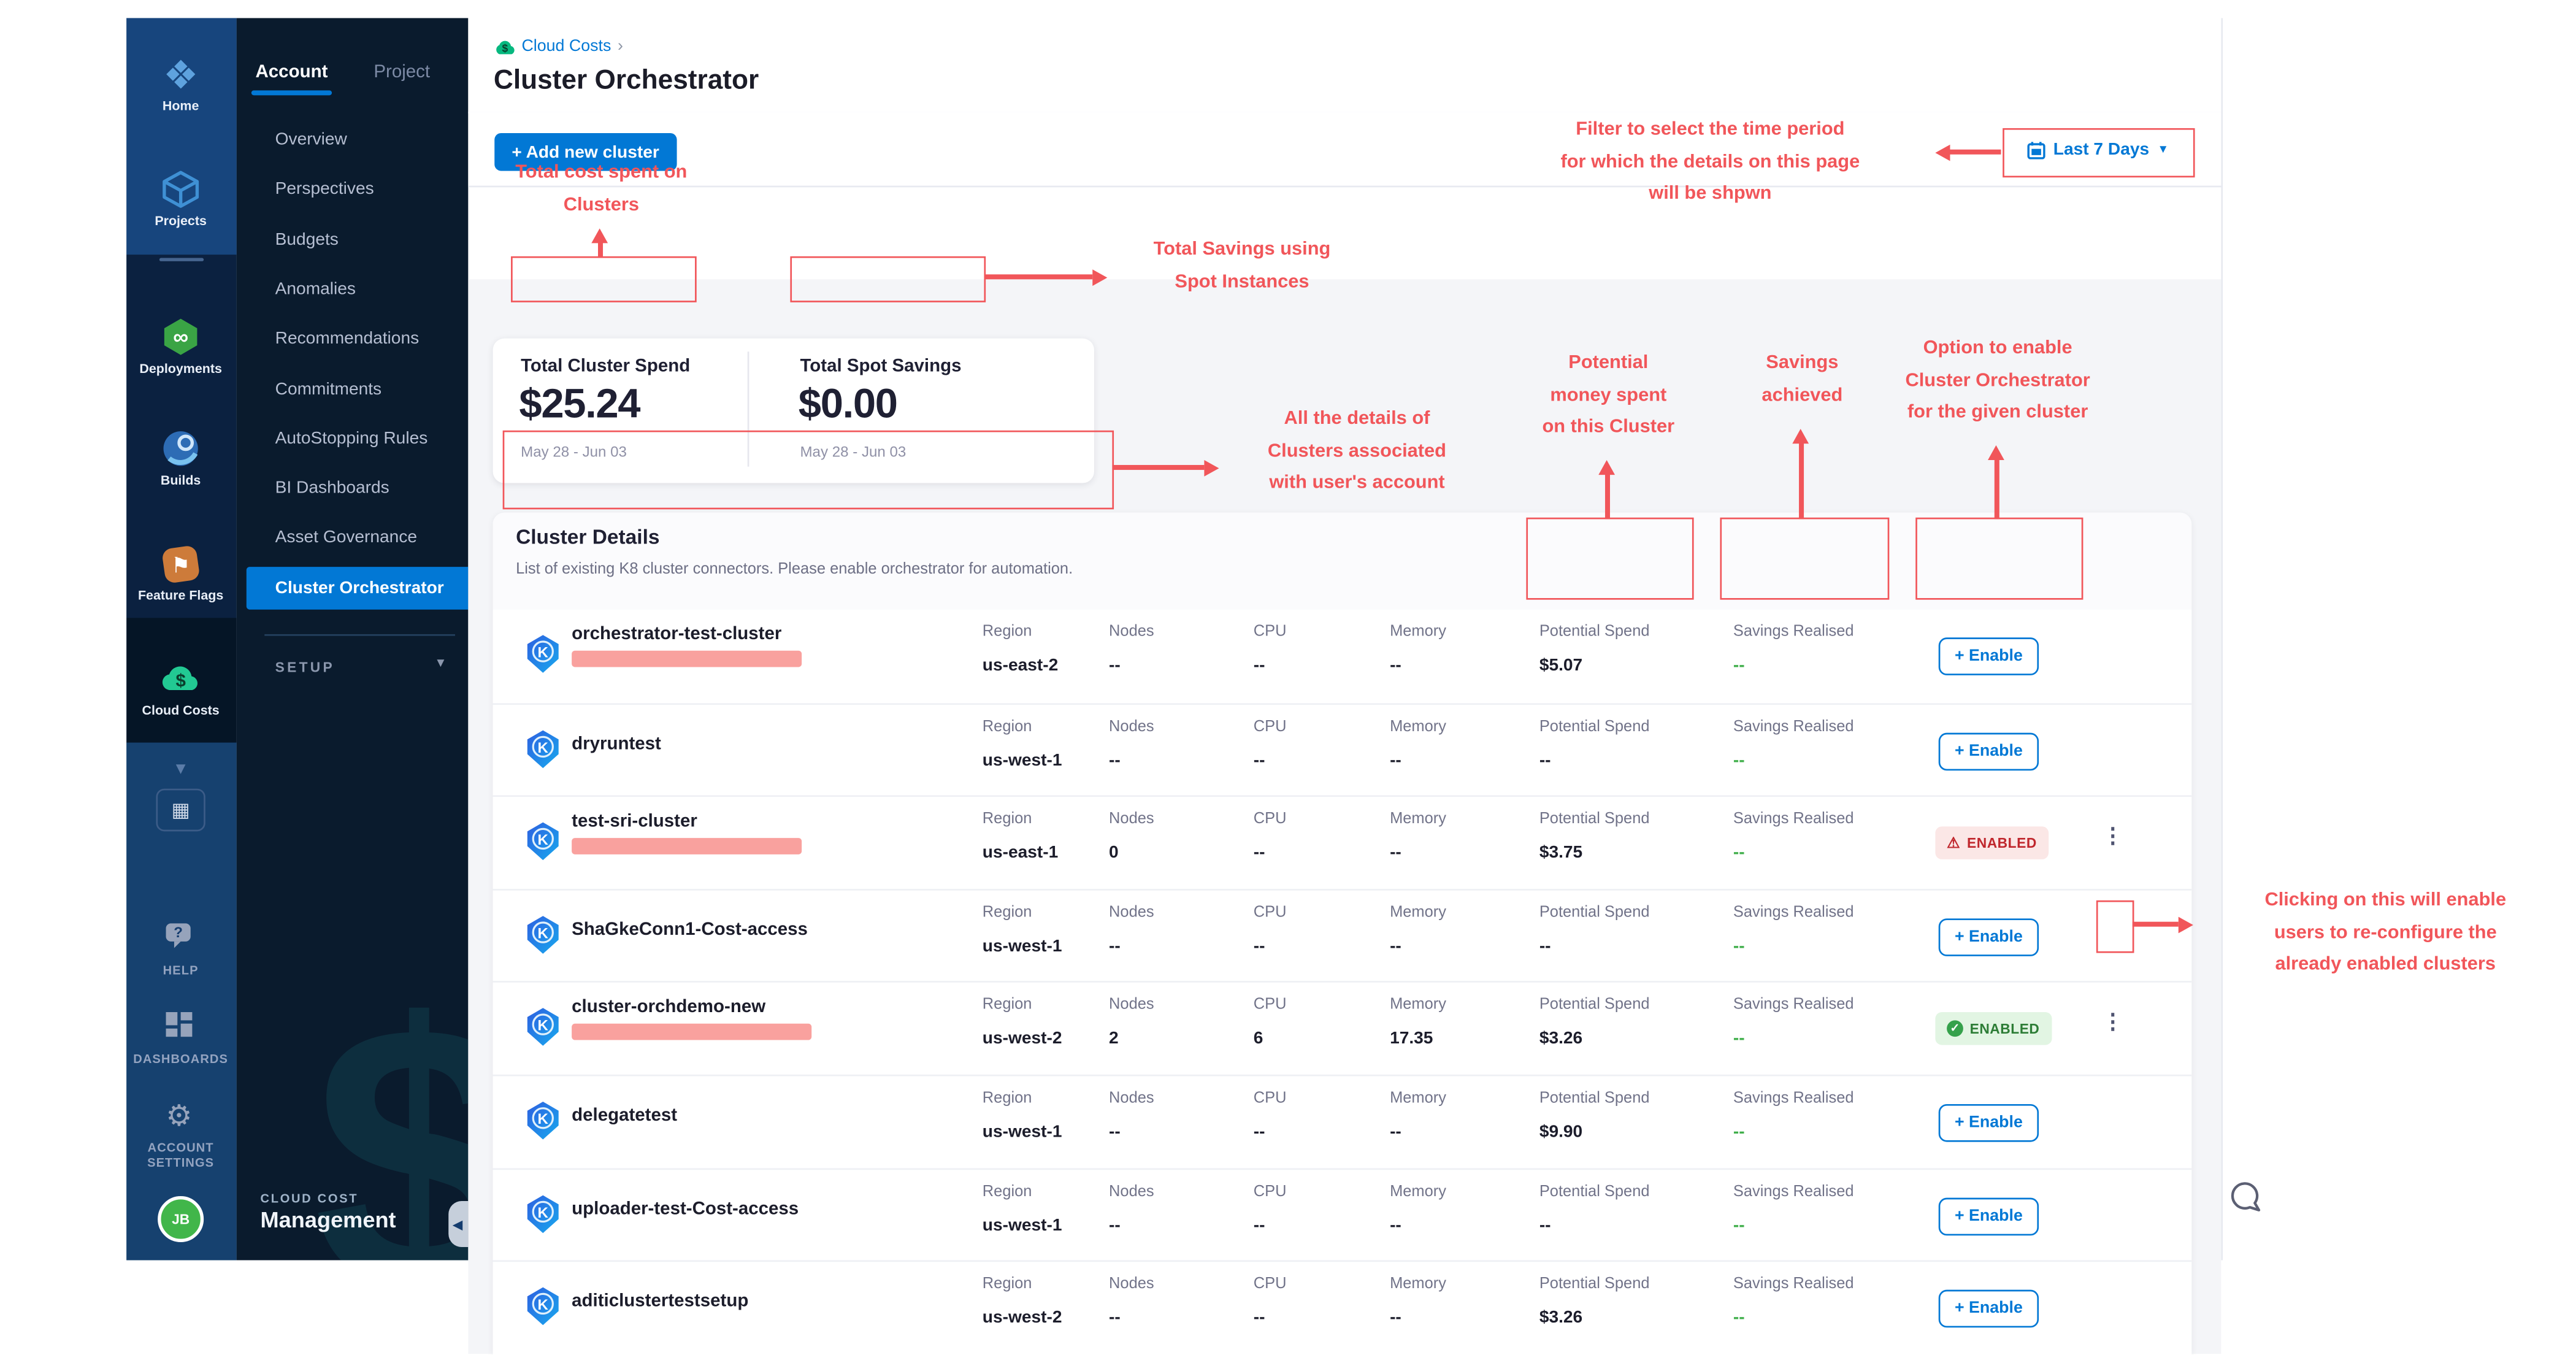 Image resolution: width=2576 pixels, height=1355 pixels. What do you see at coordinates (1561, 1132) in the screenshot?
I see `cell-value-potential_spend: $9.90` at bounding box center [1561, 1132].